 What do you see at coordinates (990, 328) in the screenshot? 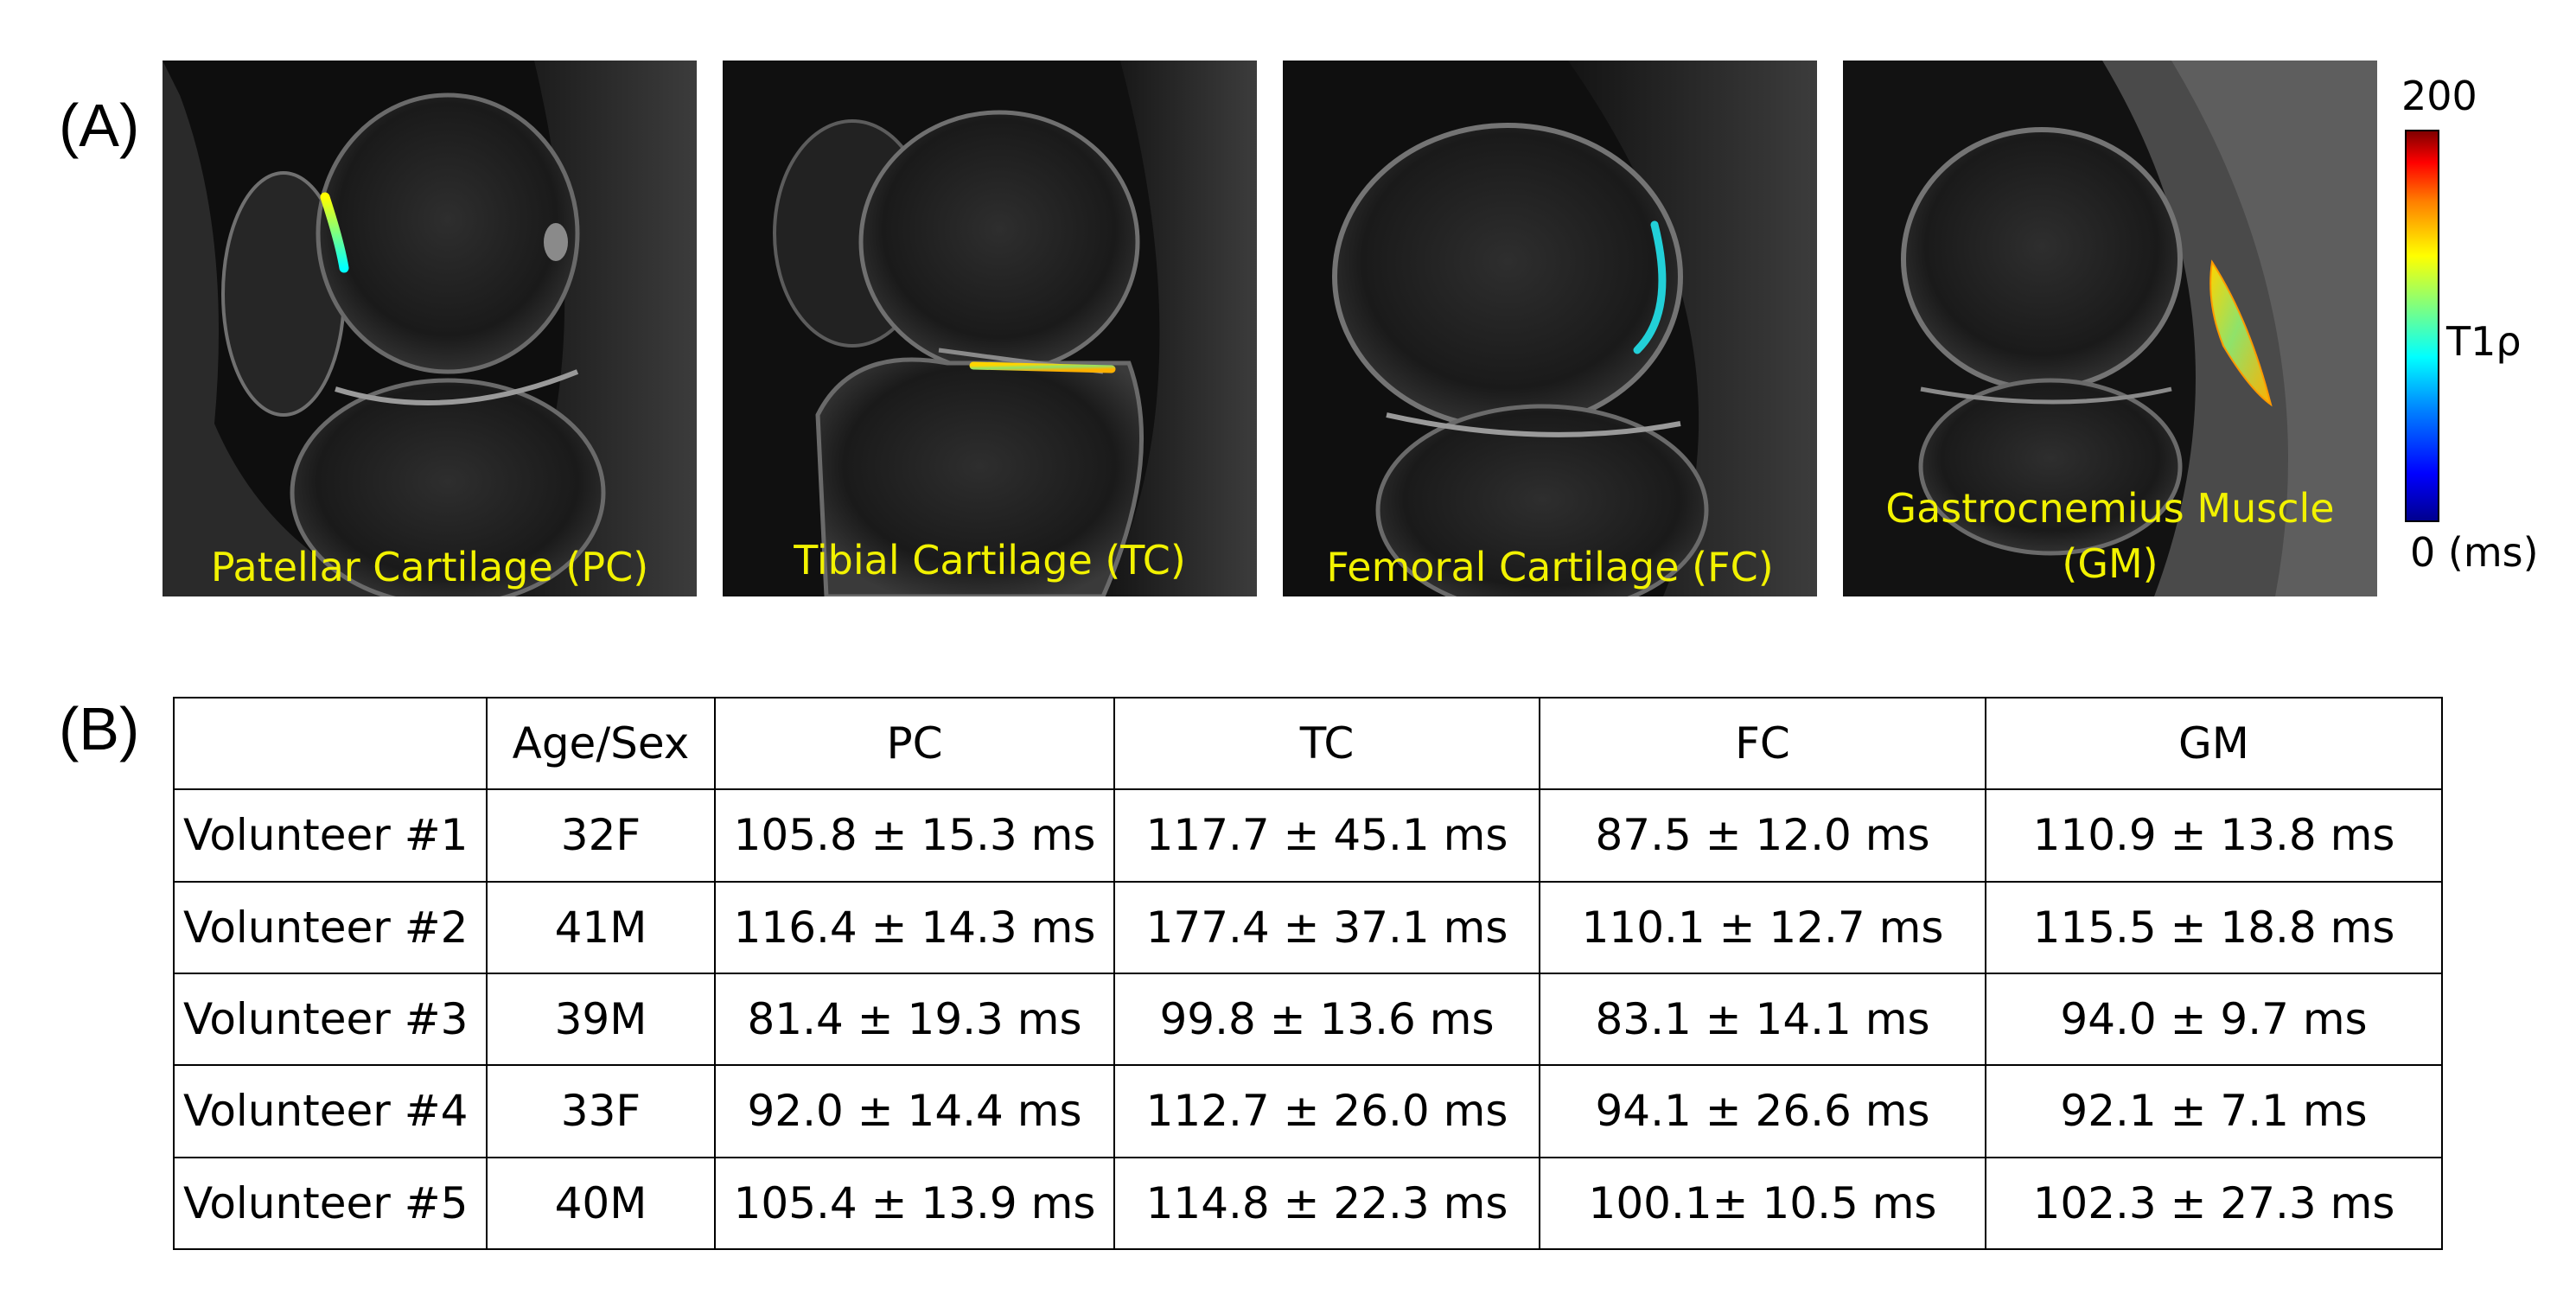
I see `mri-image-tibial: Tibial Cartilage (TC)` at bounding box center [990, 328].